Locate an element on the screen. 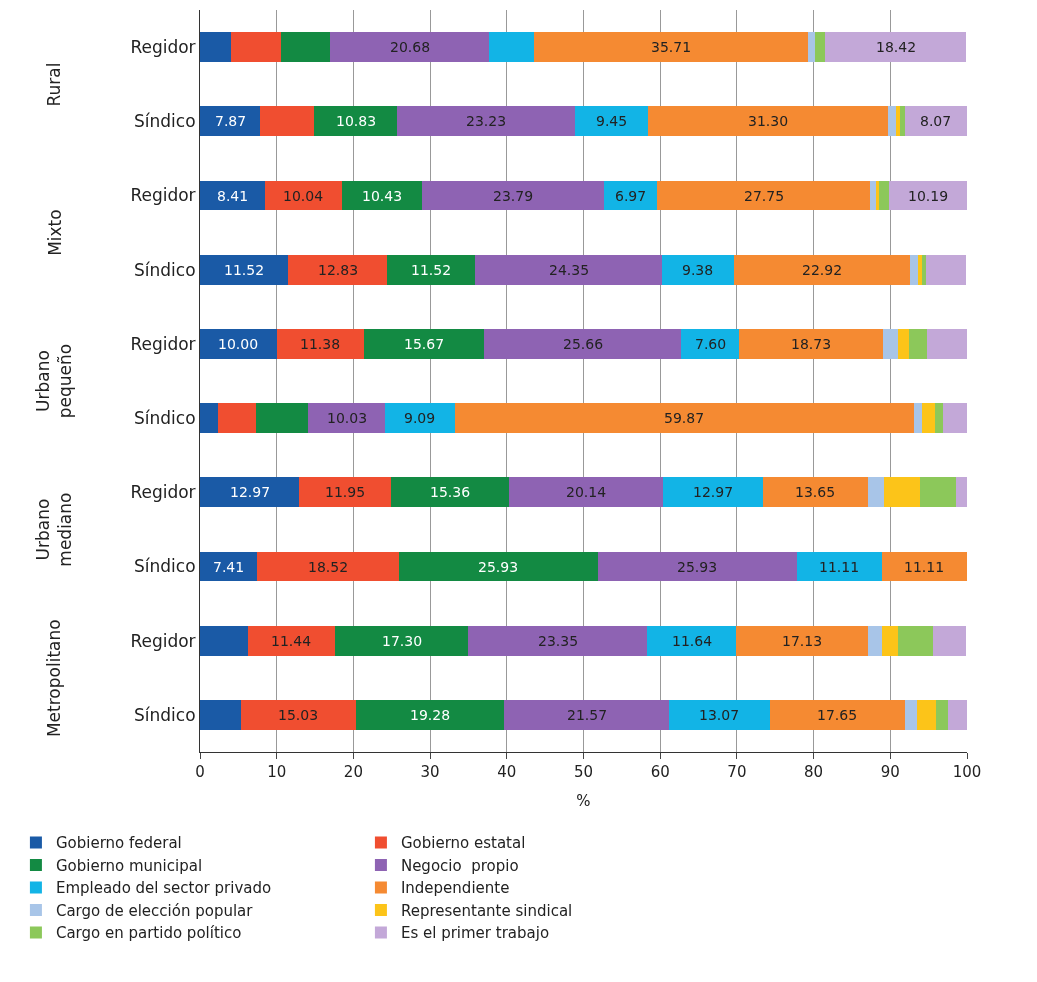 The width and height of the screenshot is (1037, 982). data-label: 10.19 is located at coordinates (928, 196).